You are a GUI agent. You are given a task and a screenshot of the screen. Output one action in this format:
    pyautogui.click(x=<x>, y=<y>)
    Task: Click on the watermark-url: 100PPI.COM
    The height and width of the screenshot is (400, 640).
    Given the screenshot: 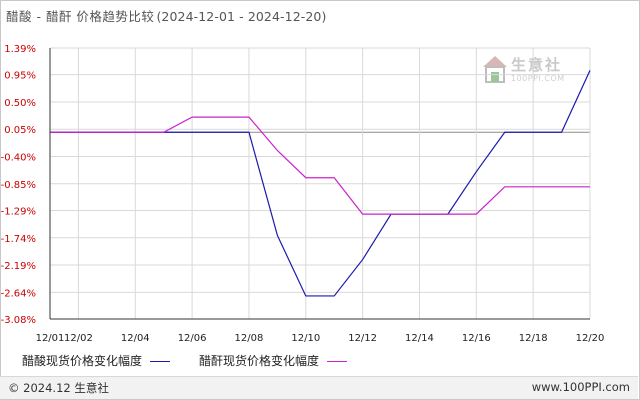 What is the action you would take?
    pyautogui.click(x=538, y=78)
    